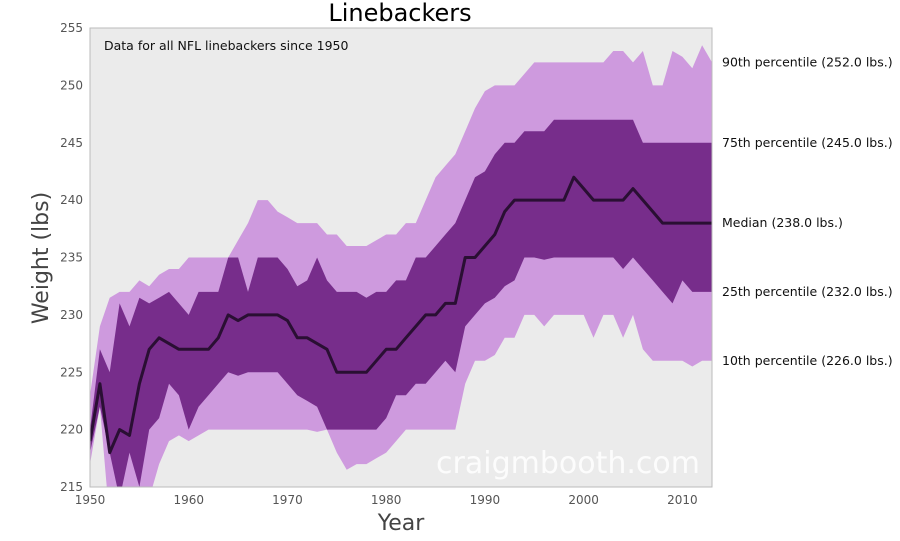  I want to click on label-p50: Median (238.0 lbs.), so click(782, 222).